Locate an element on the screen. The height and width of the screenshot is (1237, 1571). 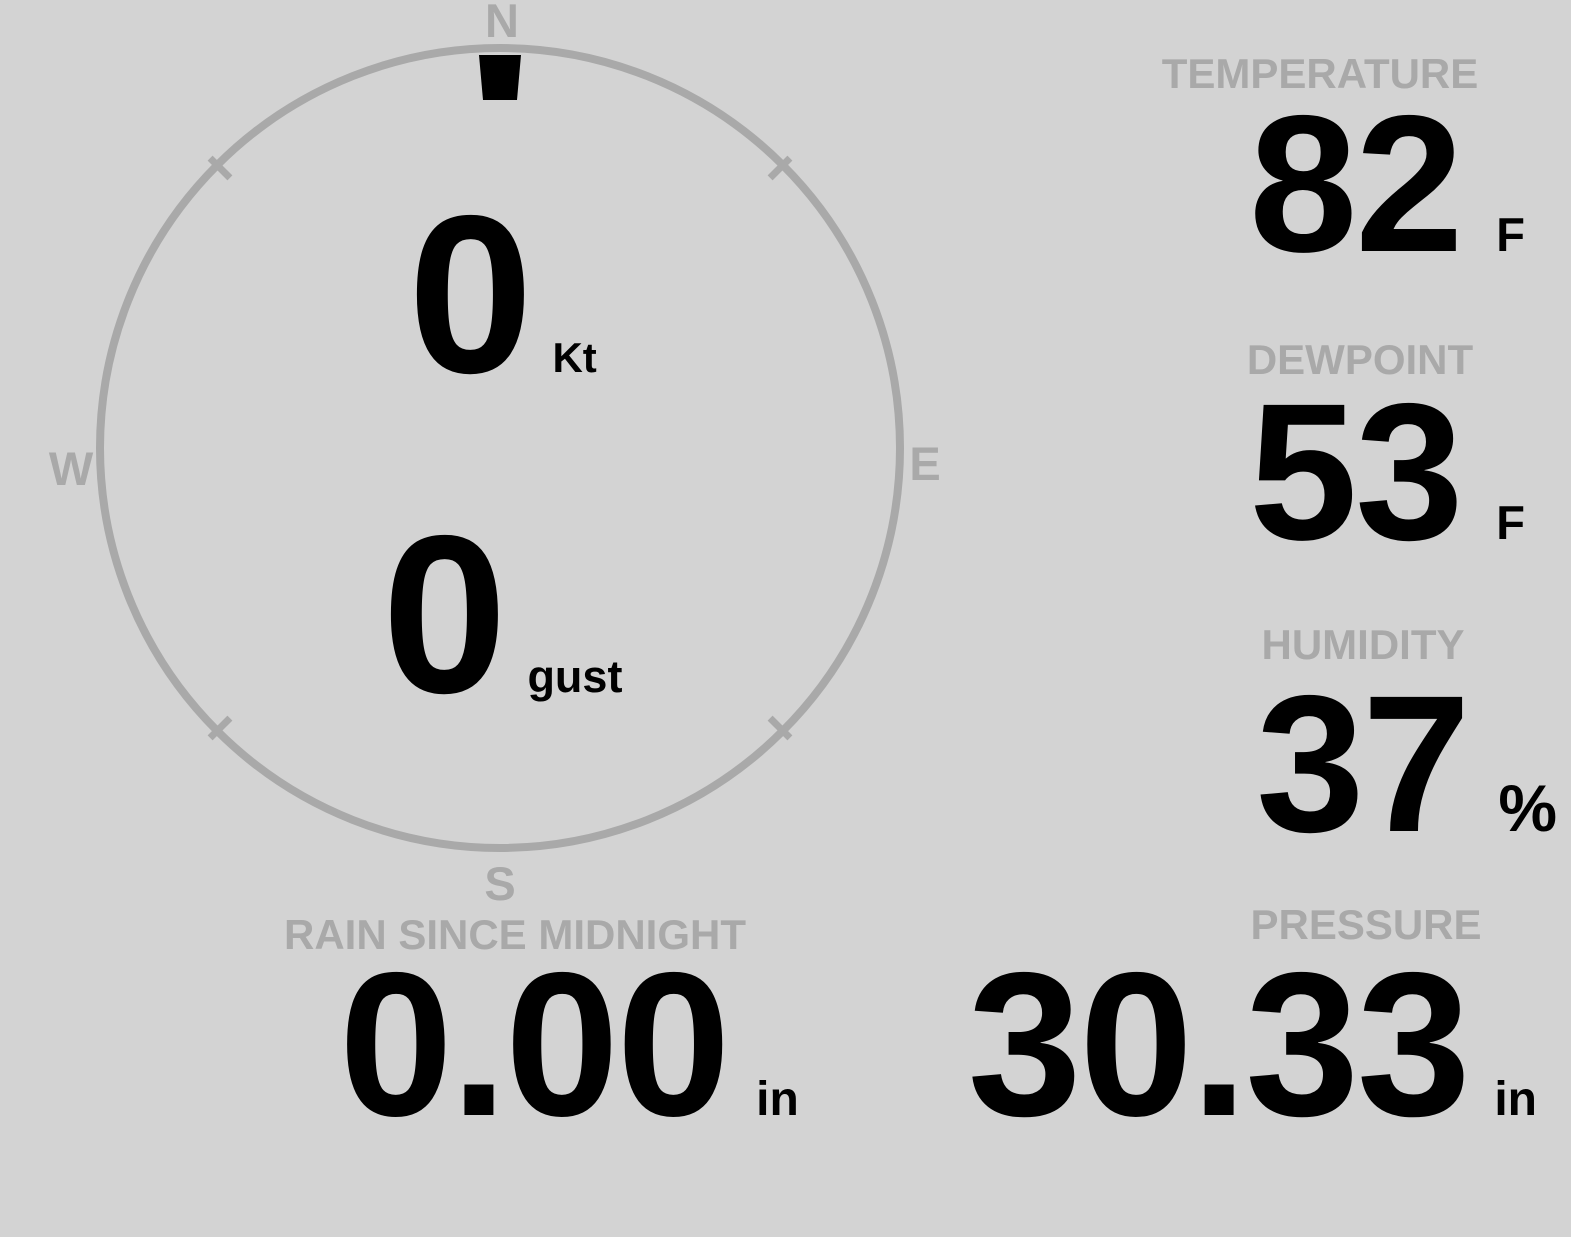
temperature-readout: 82 F is located at coordinates (1387, 184).